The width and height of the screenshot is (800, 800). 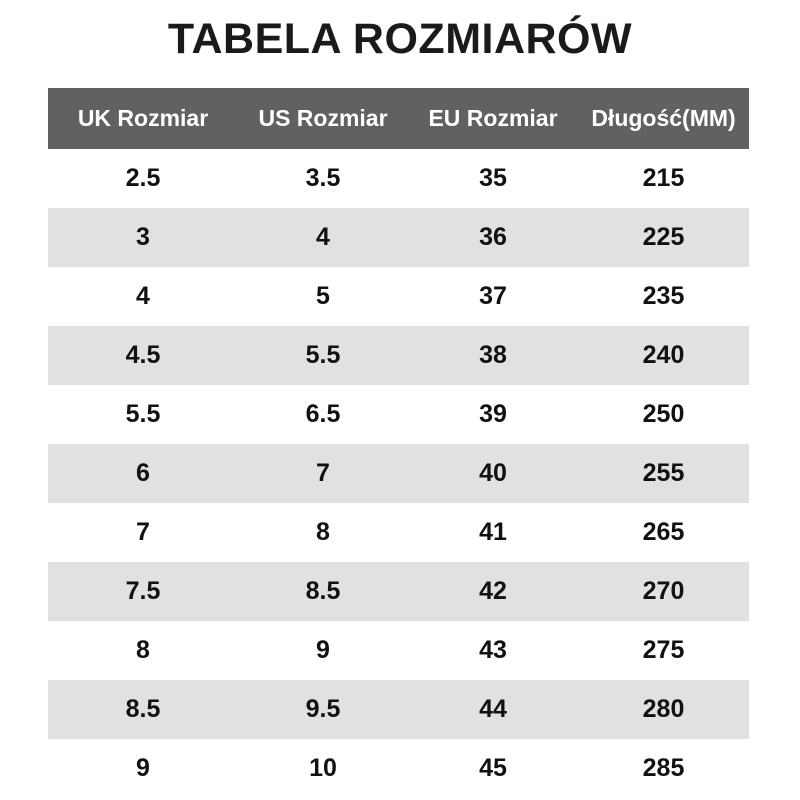 I want to click on table-row: 4.5 5.5 38 240, so click(x=398, y=355).